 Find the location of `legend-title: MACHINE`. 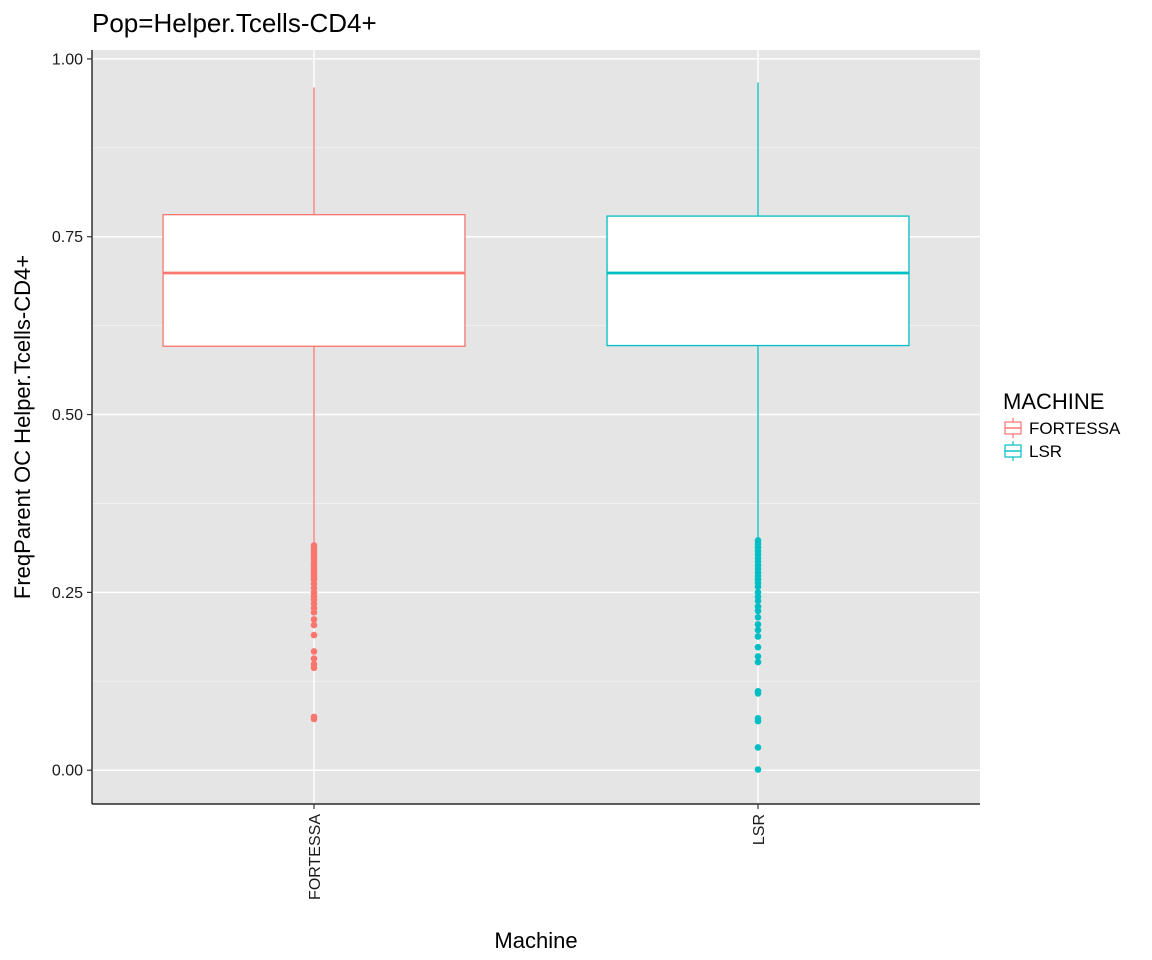

legend-title: MACHINE is located at coordinates (1053, 401).